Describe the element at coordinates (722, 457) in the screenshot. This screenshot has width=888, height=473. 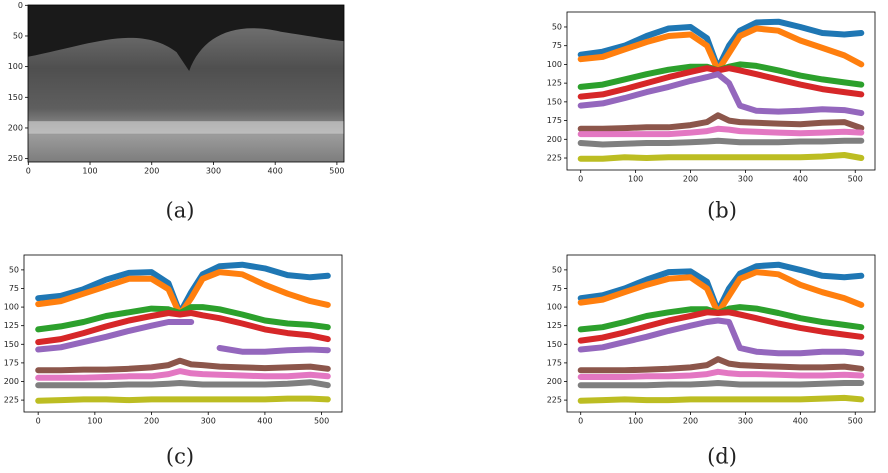
I see `panel-label: (d)` at that location.